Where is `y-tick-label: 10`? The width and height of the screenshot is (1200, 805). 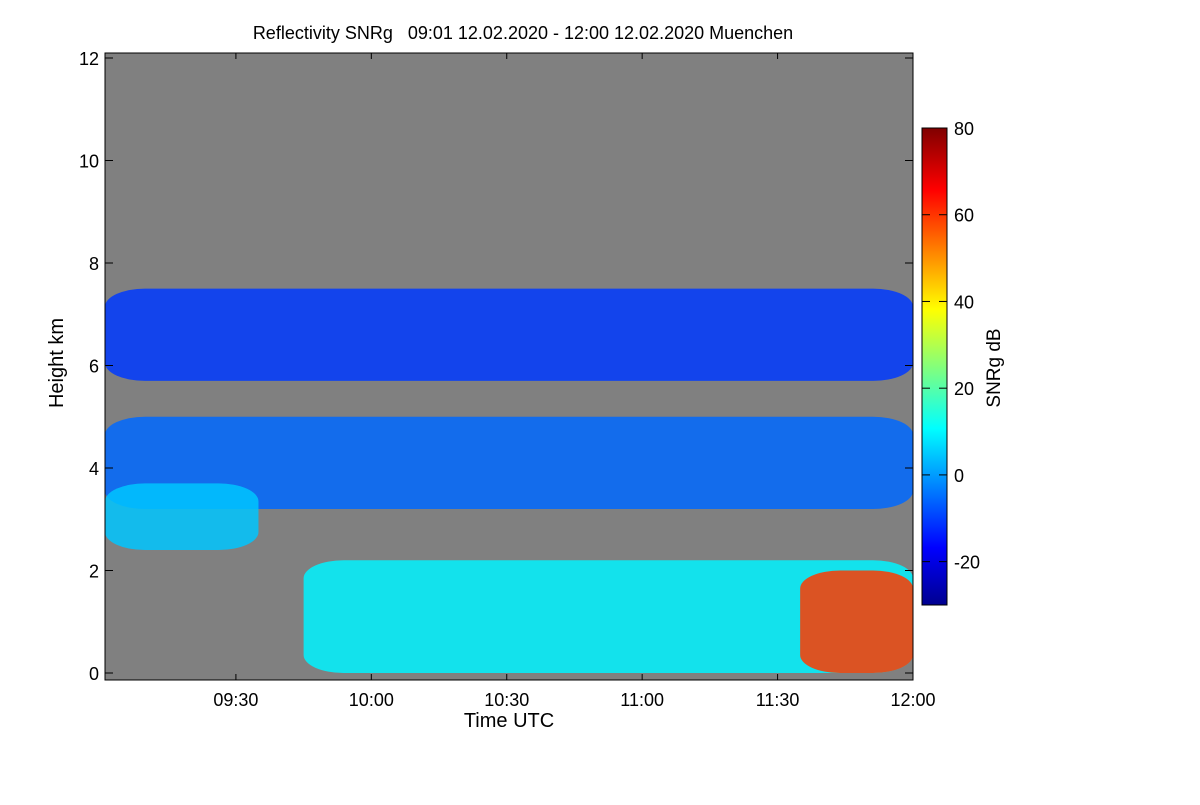 y-tick-label: 10 is located at coordinates (89, 162).